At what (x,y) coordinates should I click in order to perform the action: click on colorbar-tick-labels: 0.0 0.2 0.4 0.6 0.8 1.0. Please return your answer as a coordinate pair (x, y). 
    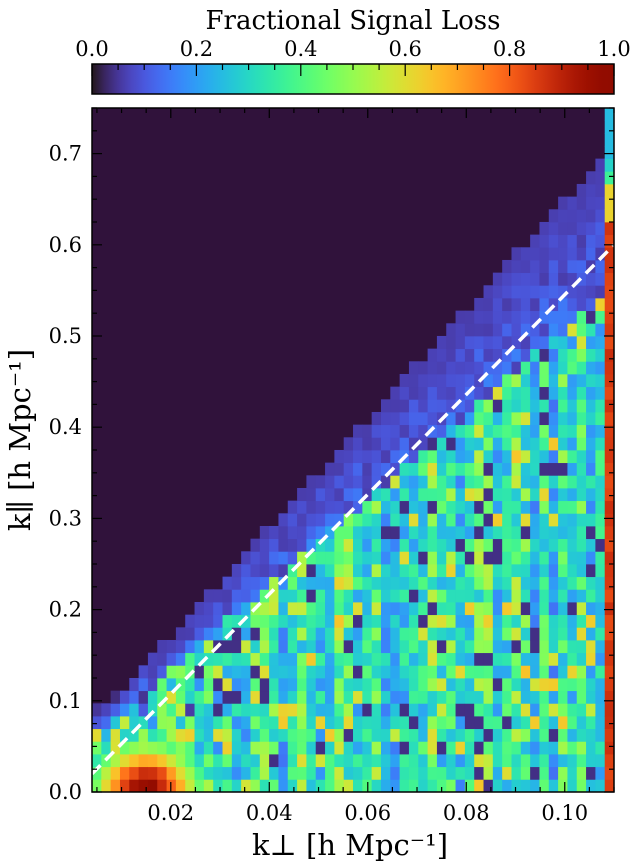
    Looking at the image, I should click on (352, 49).